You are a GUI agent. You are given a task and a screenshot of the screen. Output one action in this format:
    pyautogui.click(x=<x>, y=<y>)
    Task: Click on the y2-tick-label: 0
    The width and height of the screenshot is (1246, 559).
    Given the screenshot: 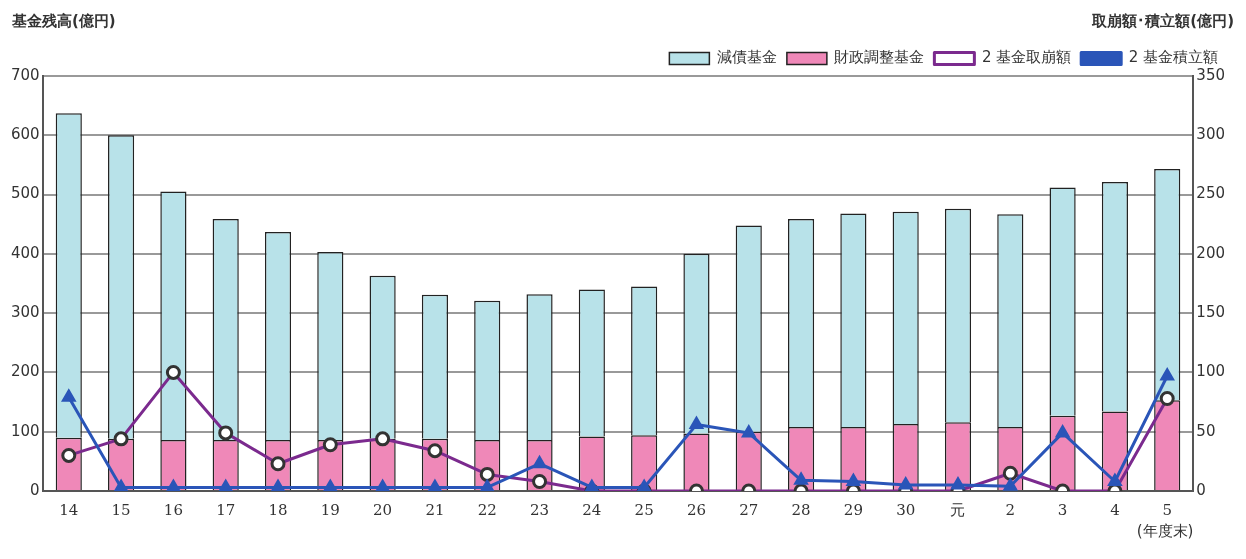 What is the action you would take?
    pyautogui.click(x=1201, y=489)
    